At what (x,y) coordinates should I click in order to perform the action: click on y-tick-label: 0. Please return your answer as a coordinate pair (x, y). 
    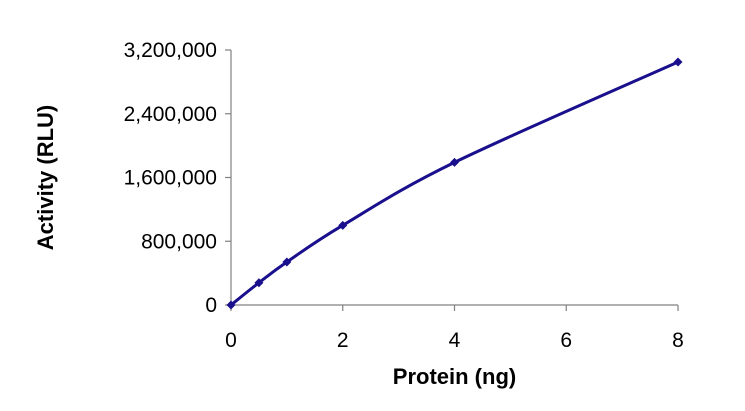
    Looking at the image, I should click on (211, 305).